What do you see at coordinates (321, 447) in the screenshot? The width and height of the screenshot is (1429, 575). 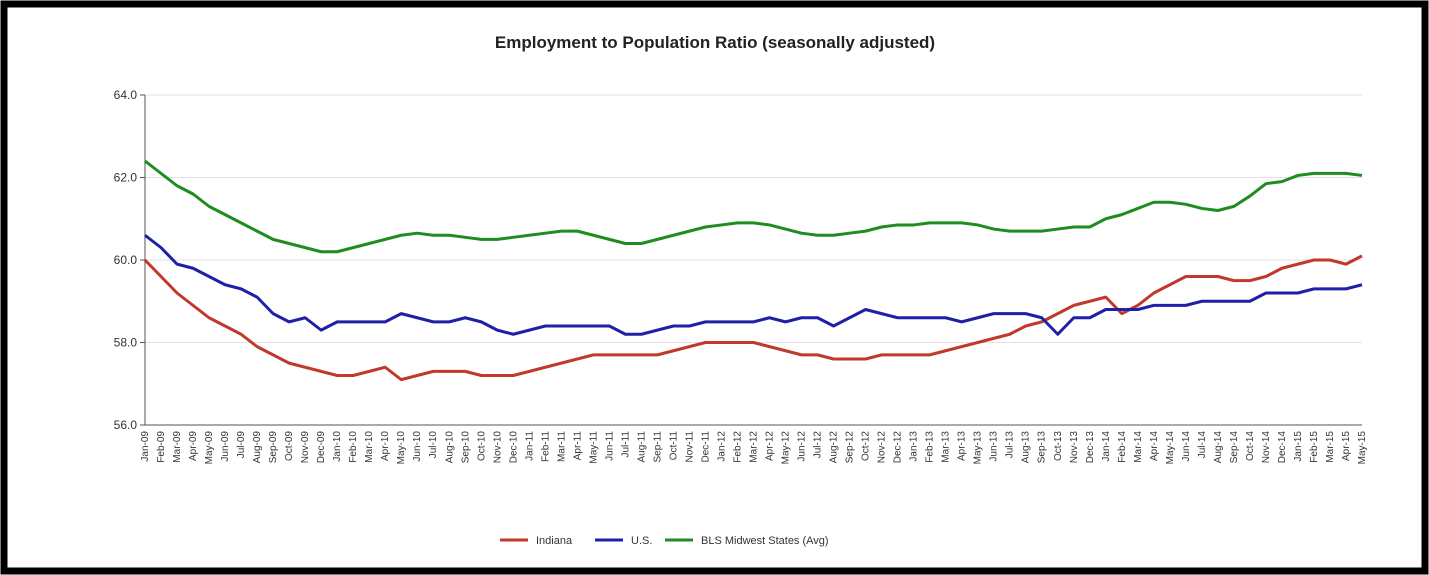 I see `x-tick-label: Dec-09` at bounding box center [321, 447].